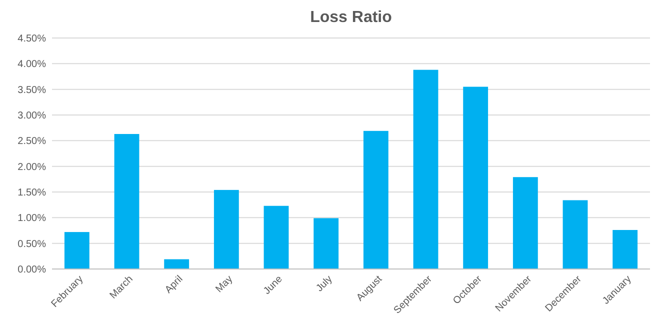  I want to click on y-tick-label: 3.00%, so click(32, 116).